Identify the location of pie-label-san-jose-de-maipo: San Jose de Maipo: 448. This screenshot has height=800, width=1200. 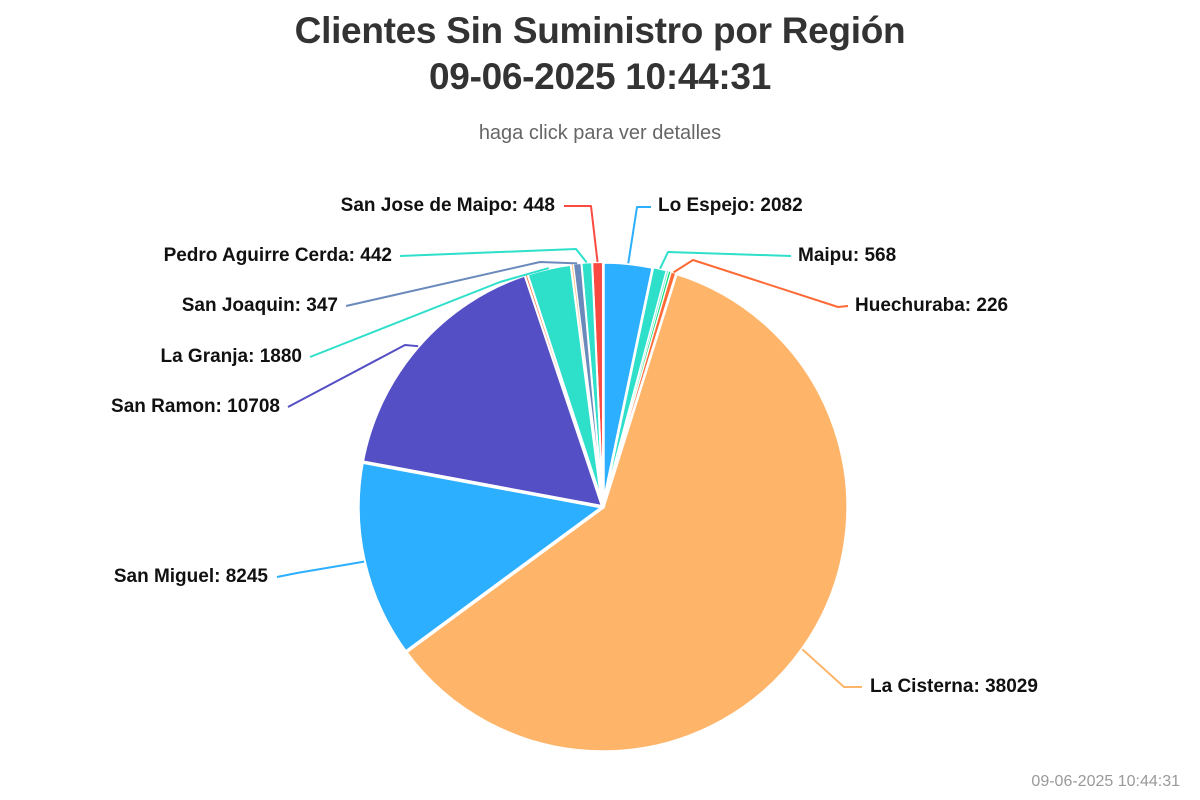
(447, 205).